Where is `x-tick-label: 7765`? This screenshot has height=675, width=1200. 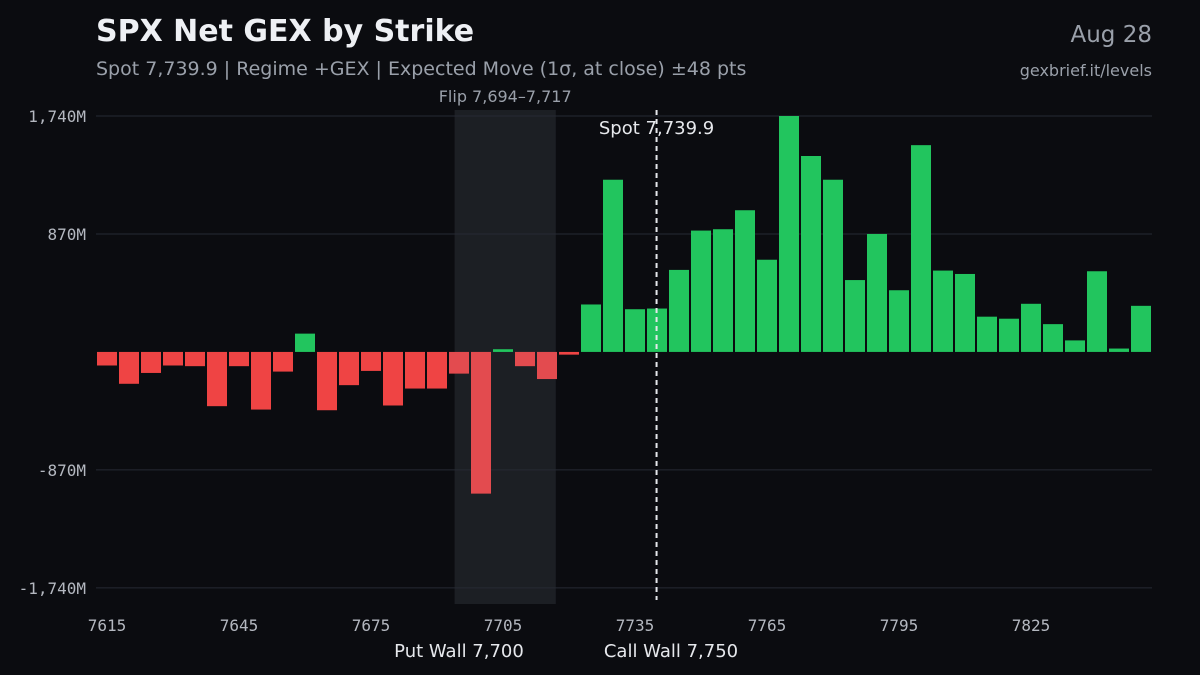
x-tick-label: 7765 is located at coordinates (767, 625).